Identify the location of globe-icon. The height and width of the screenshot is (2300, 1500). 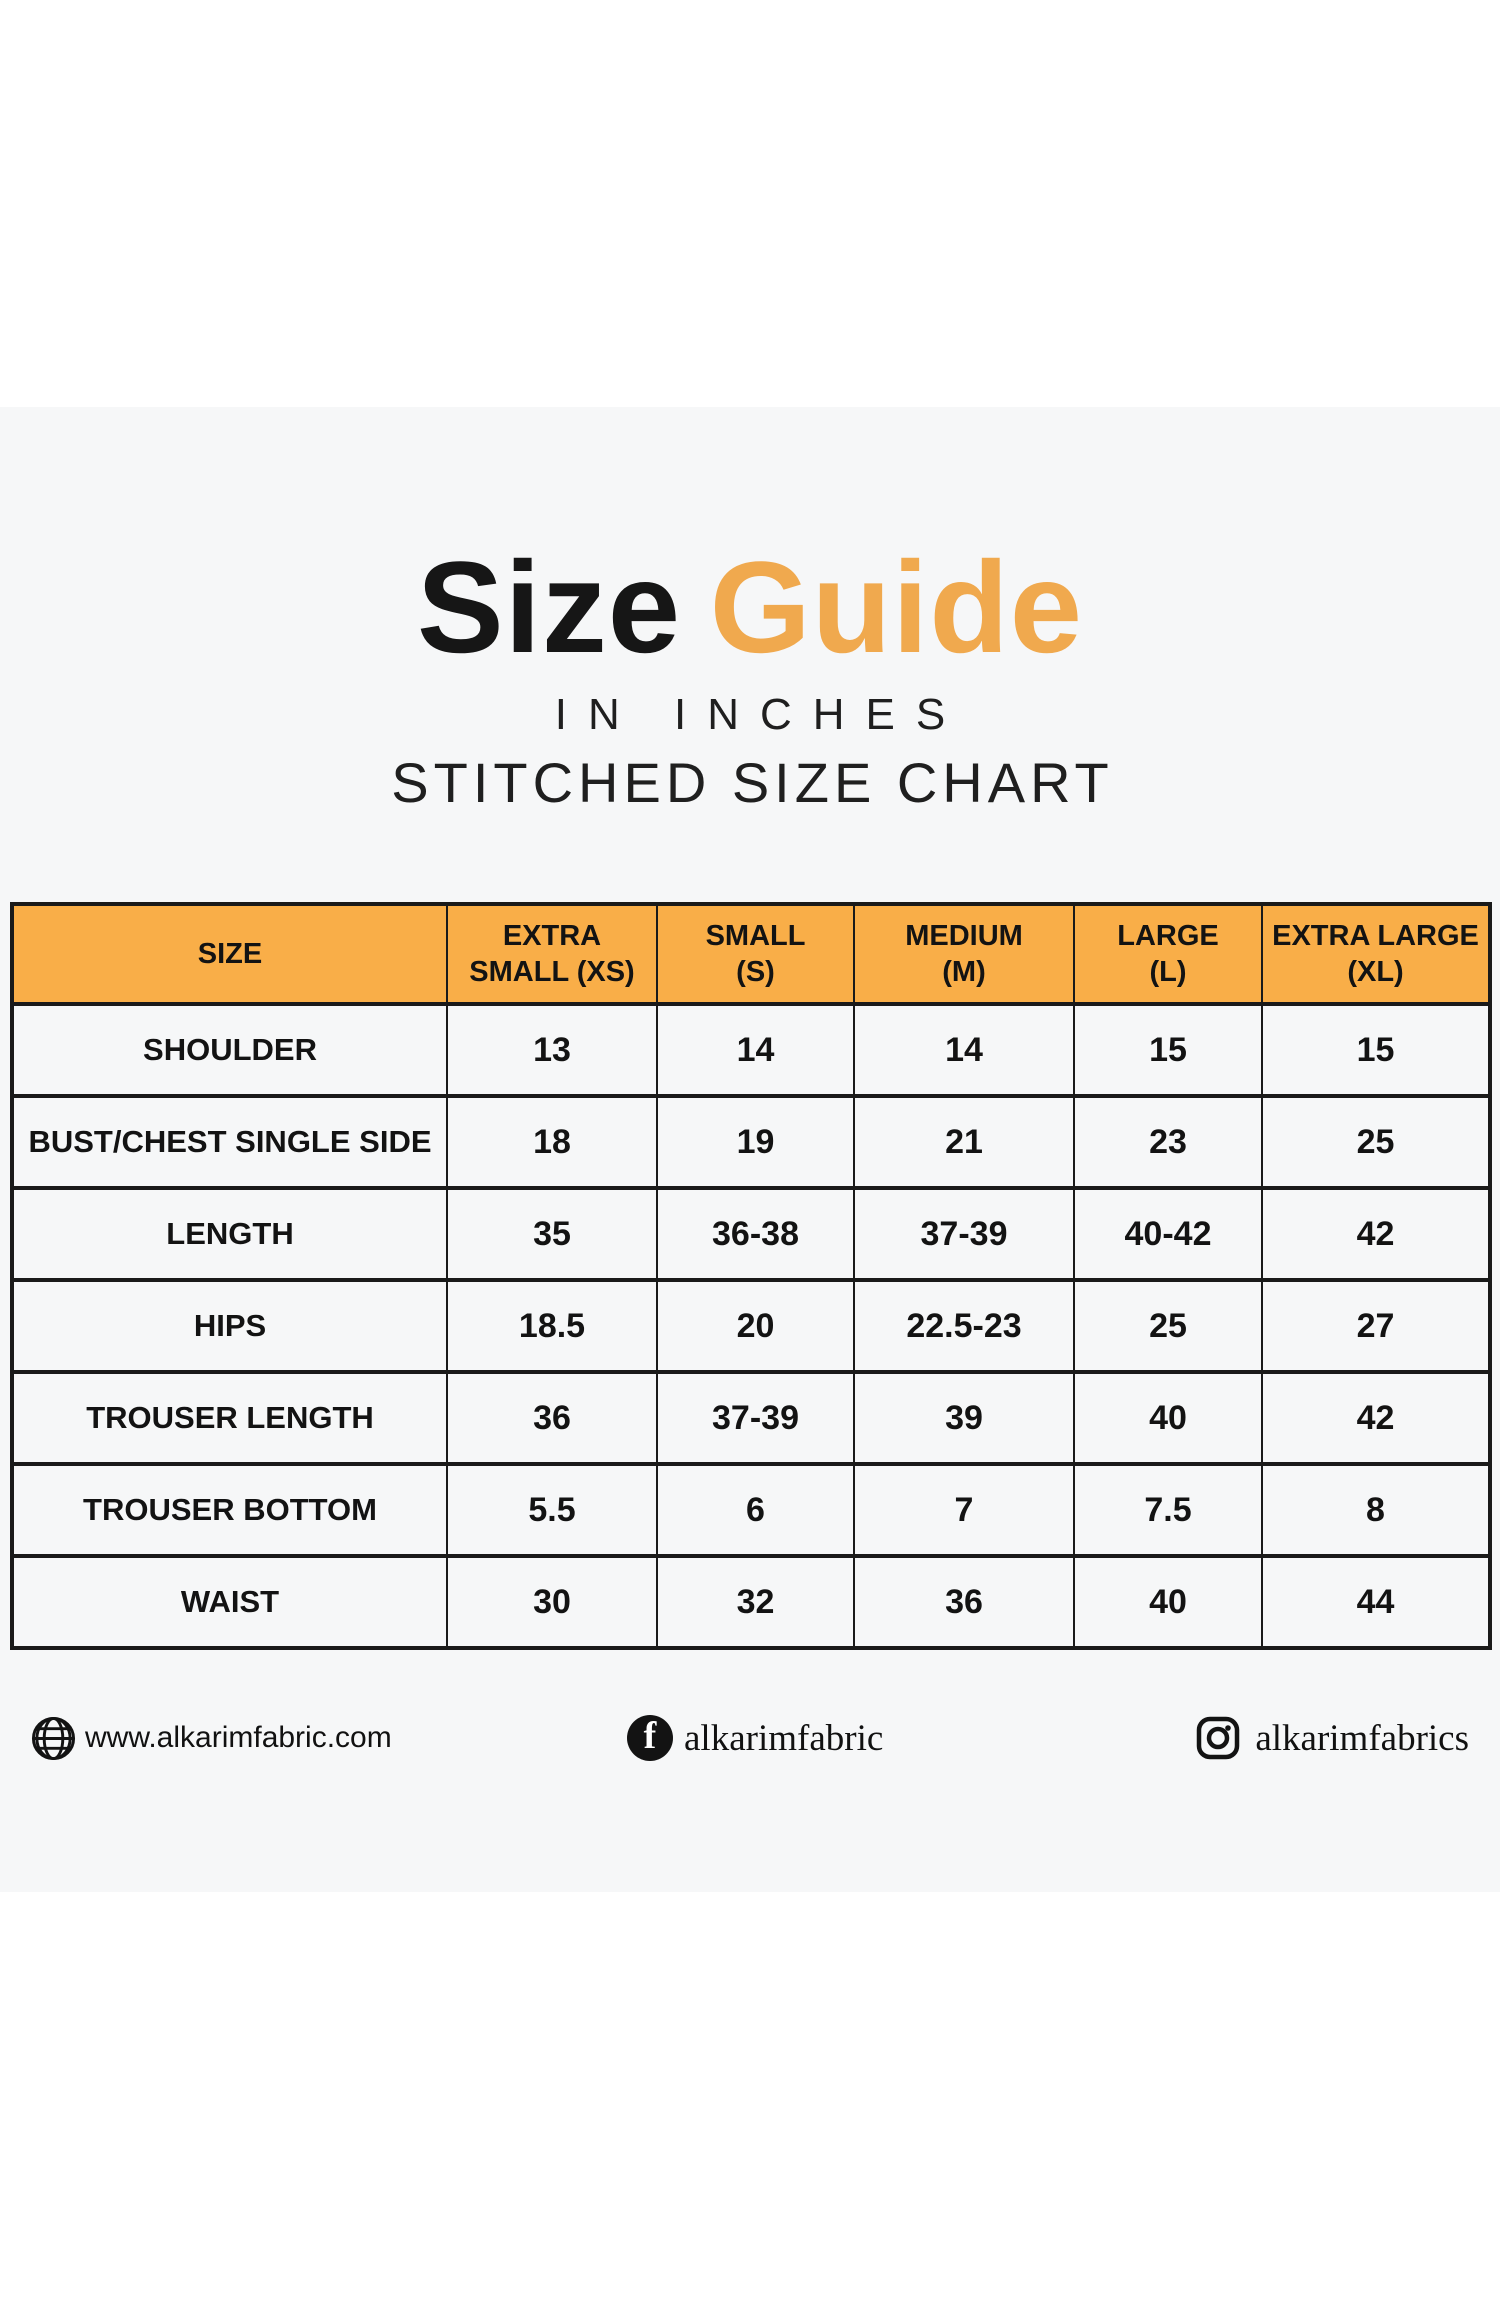
(53, 1738).